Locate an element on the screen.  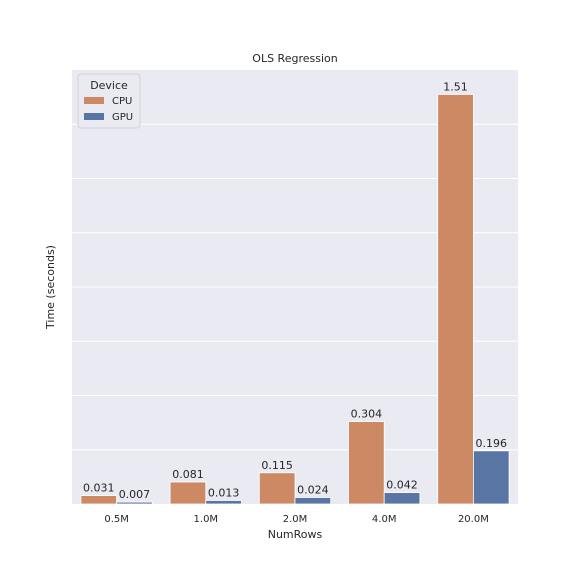
legend-title: Device is located at coordinates (109, 85).